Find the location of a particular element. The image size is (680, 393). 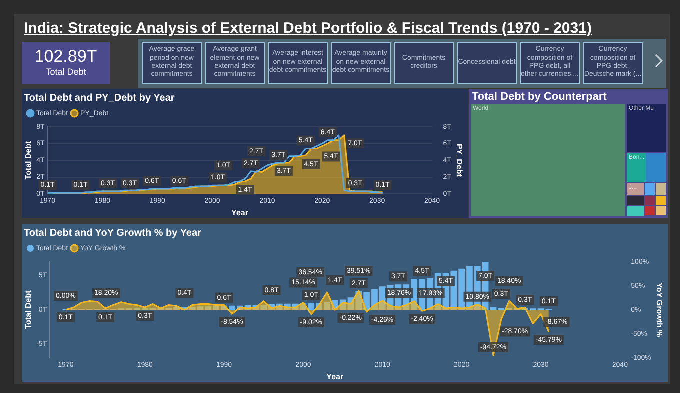

text: Total Debt is located at coordinates (66, 72).